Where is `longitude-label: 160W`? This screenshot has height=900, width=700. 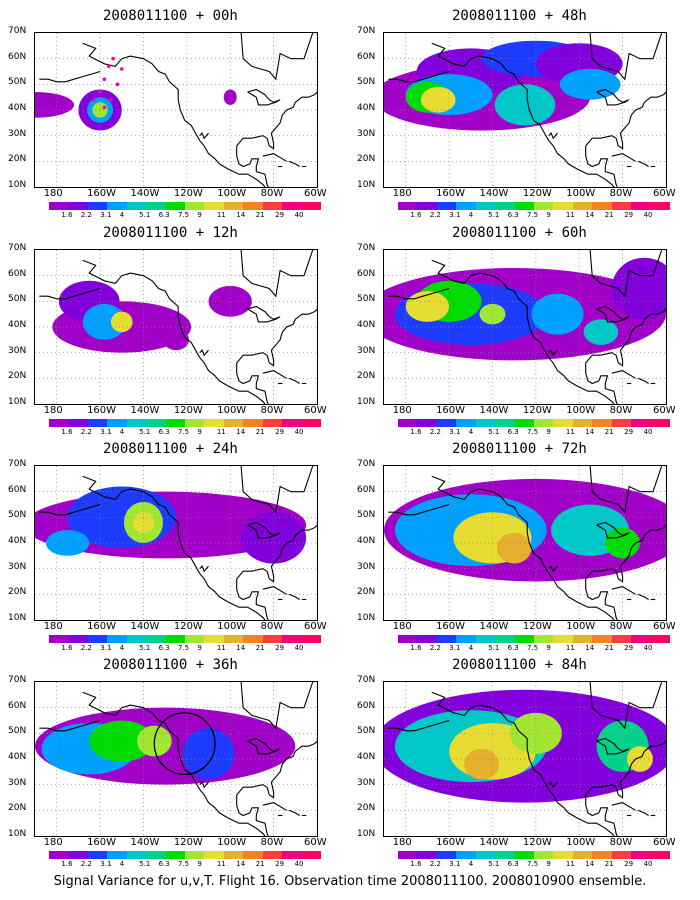
longitude-label: 160W is located at coordinates (451, 193).